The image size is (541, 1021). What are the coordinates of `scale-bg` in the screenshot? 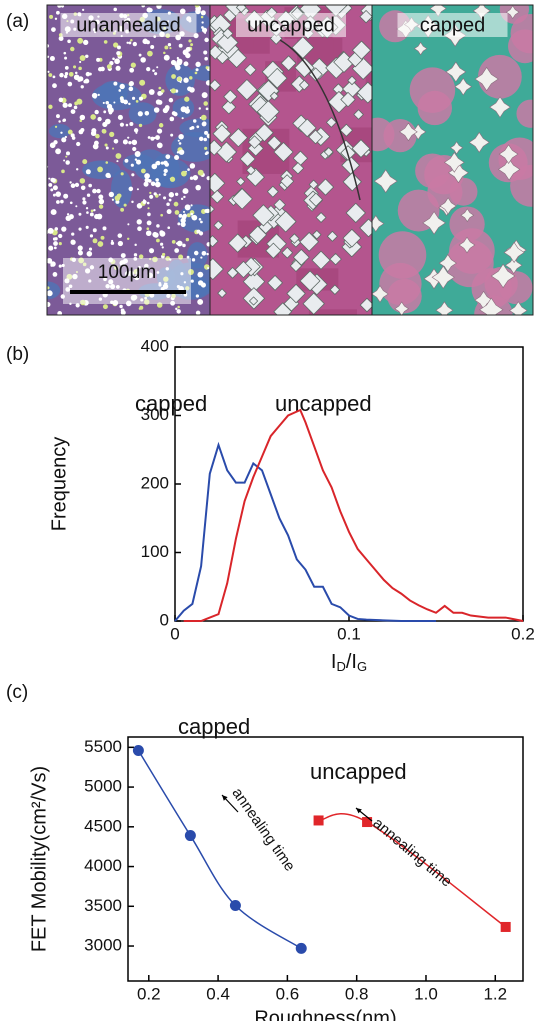 It's located at (127, 281).